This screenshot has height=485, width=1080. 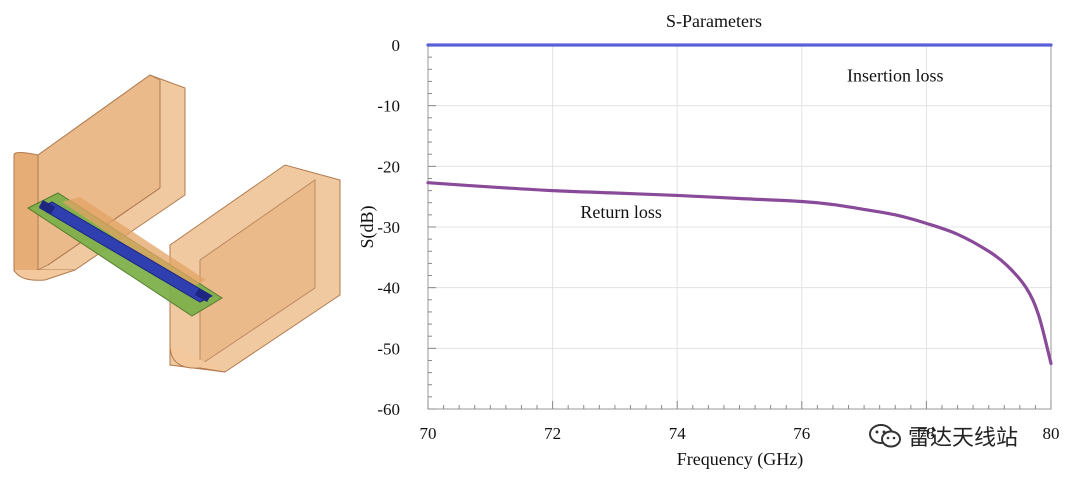 What do you see at coordinates (388, 166) in the screenshot?
I see `y-tick-label: -20` at bounding box center [388, 166].